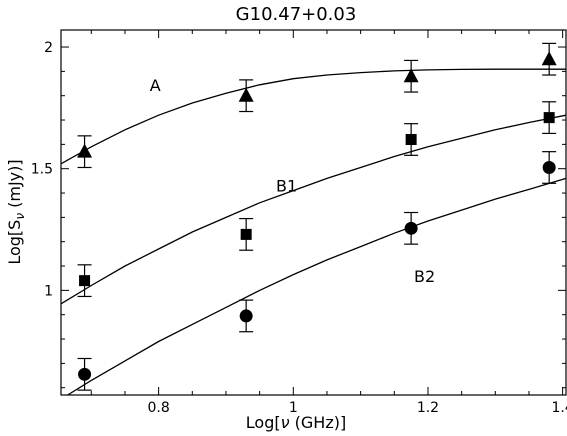 This screenshot has width=567, height=436. Describe the element at coordinates (155, 85) in the screenshot. I see `series-label-a: A` at that location.